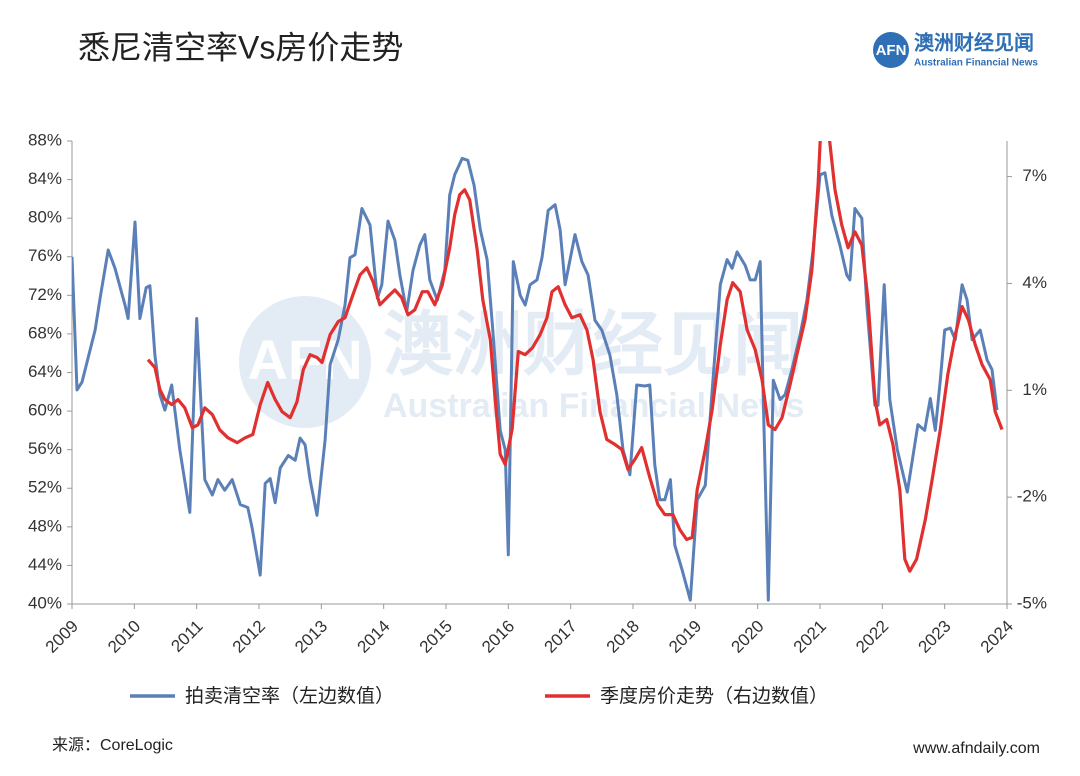  I want to click on y-tick-label: 64%, so click(45, 371).